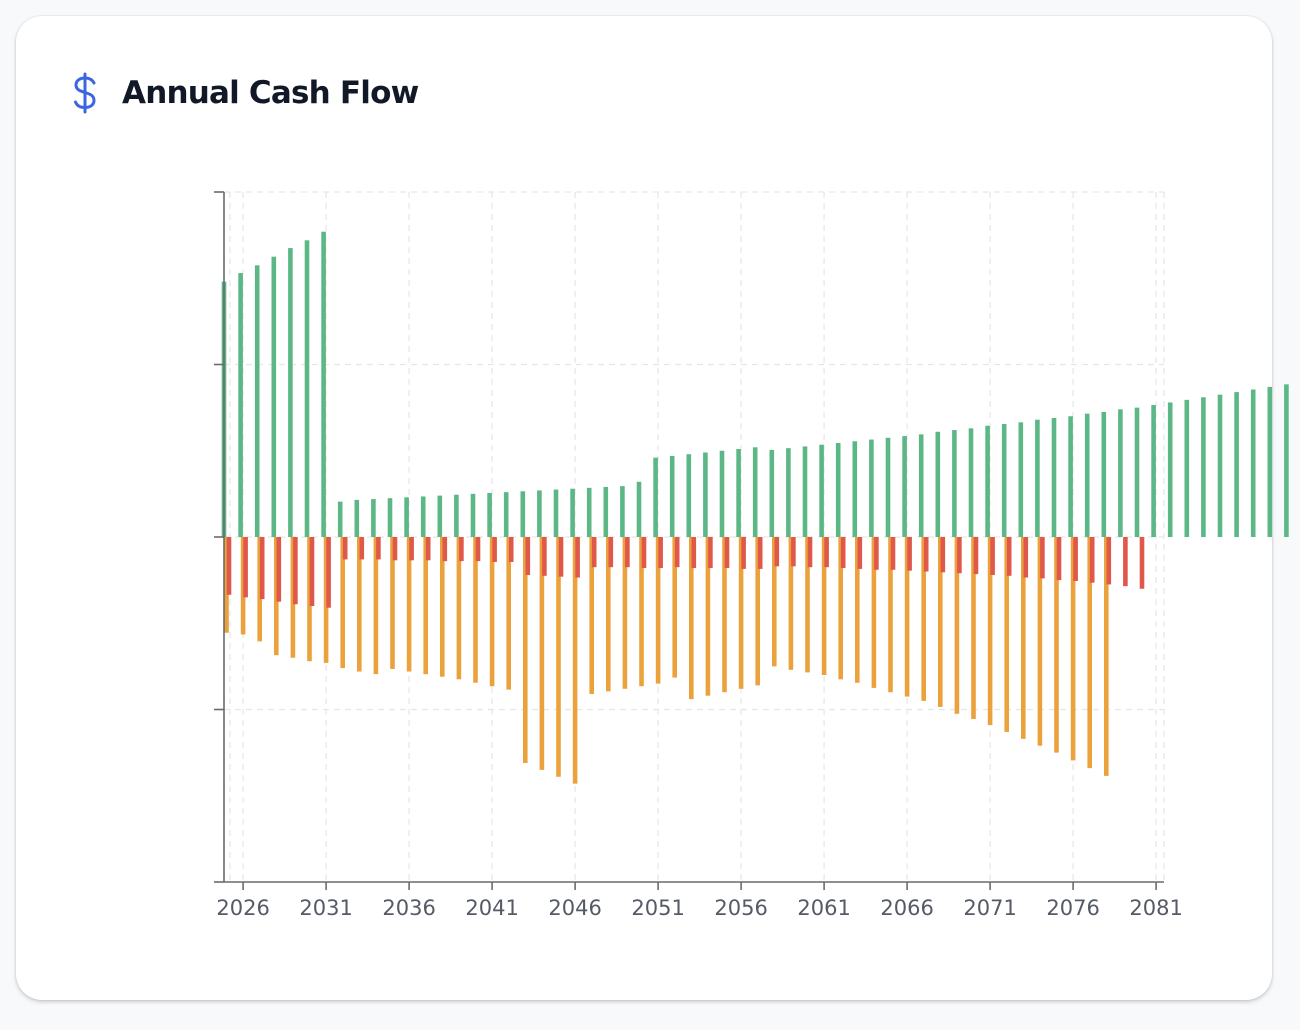  I want to click on income-bar-2084, so click(1203, 467).